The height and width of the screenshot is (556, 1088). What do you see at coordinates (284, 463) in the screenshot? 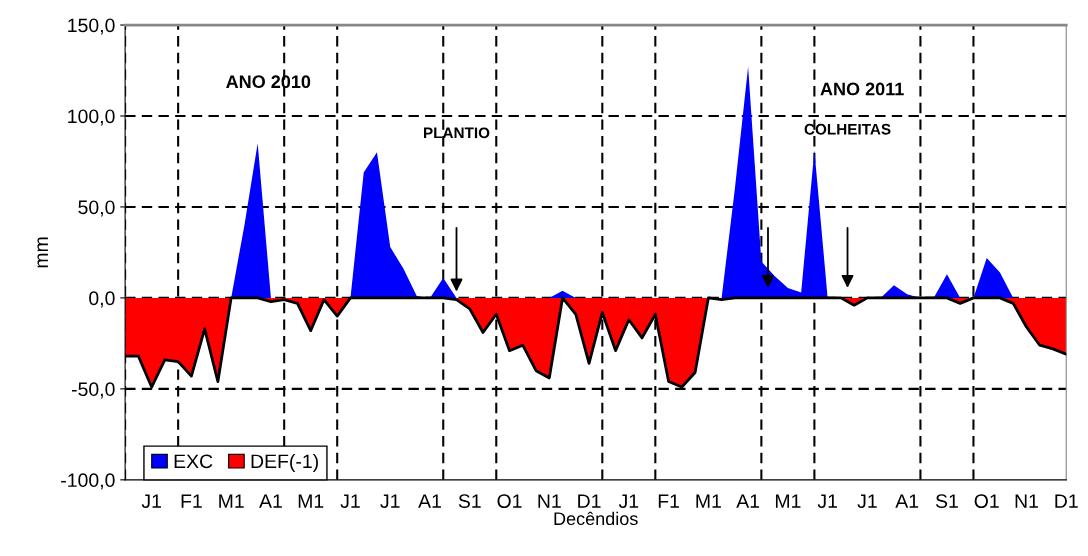
I see `legend-label: DEF(-1)` at bounding box center [284, 463].